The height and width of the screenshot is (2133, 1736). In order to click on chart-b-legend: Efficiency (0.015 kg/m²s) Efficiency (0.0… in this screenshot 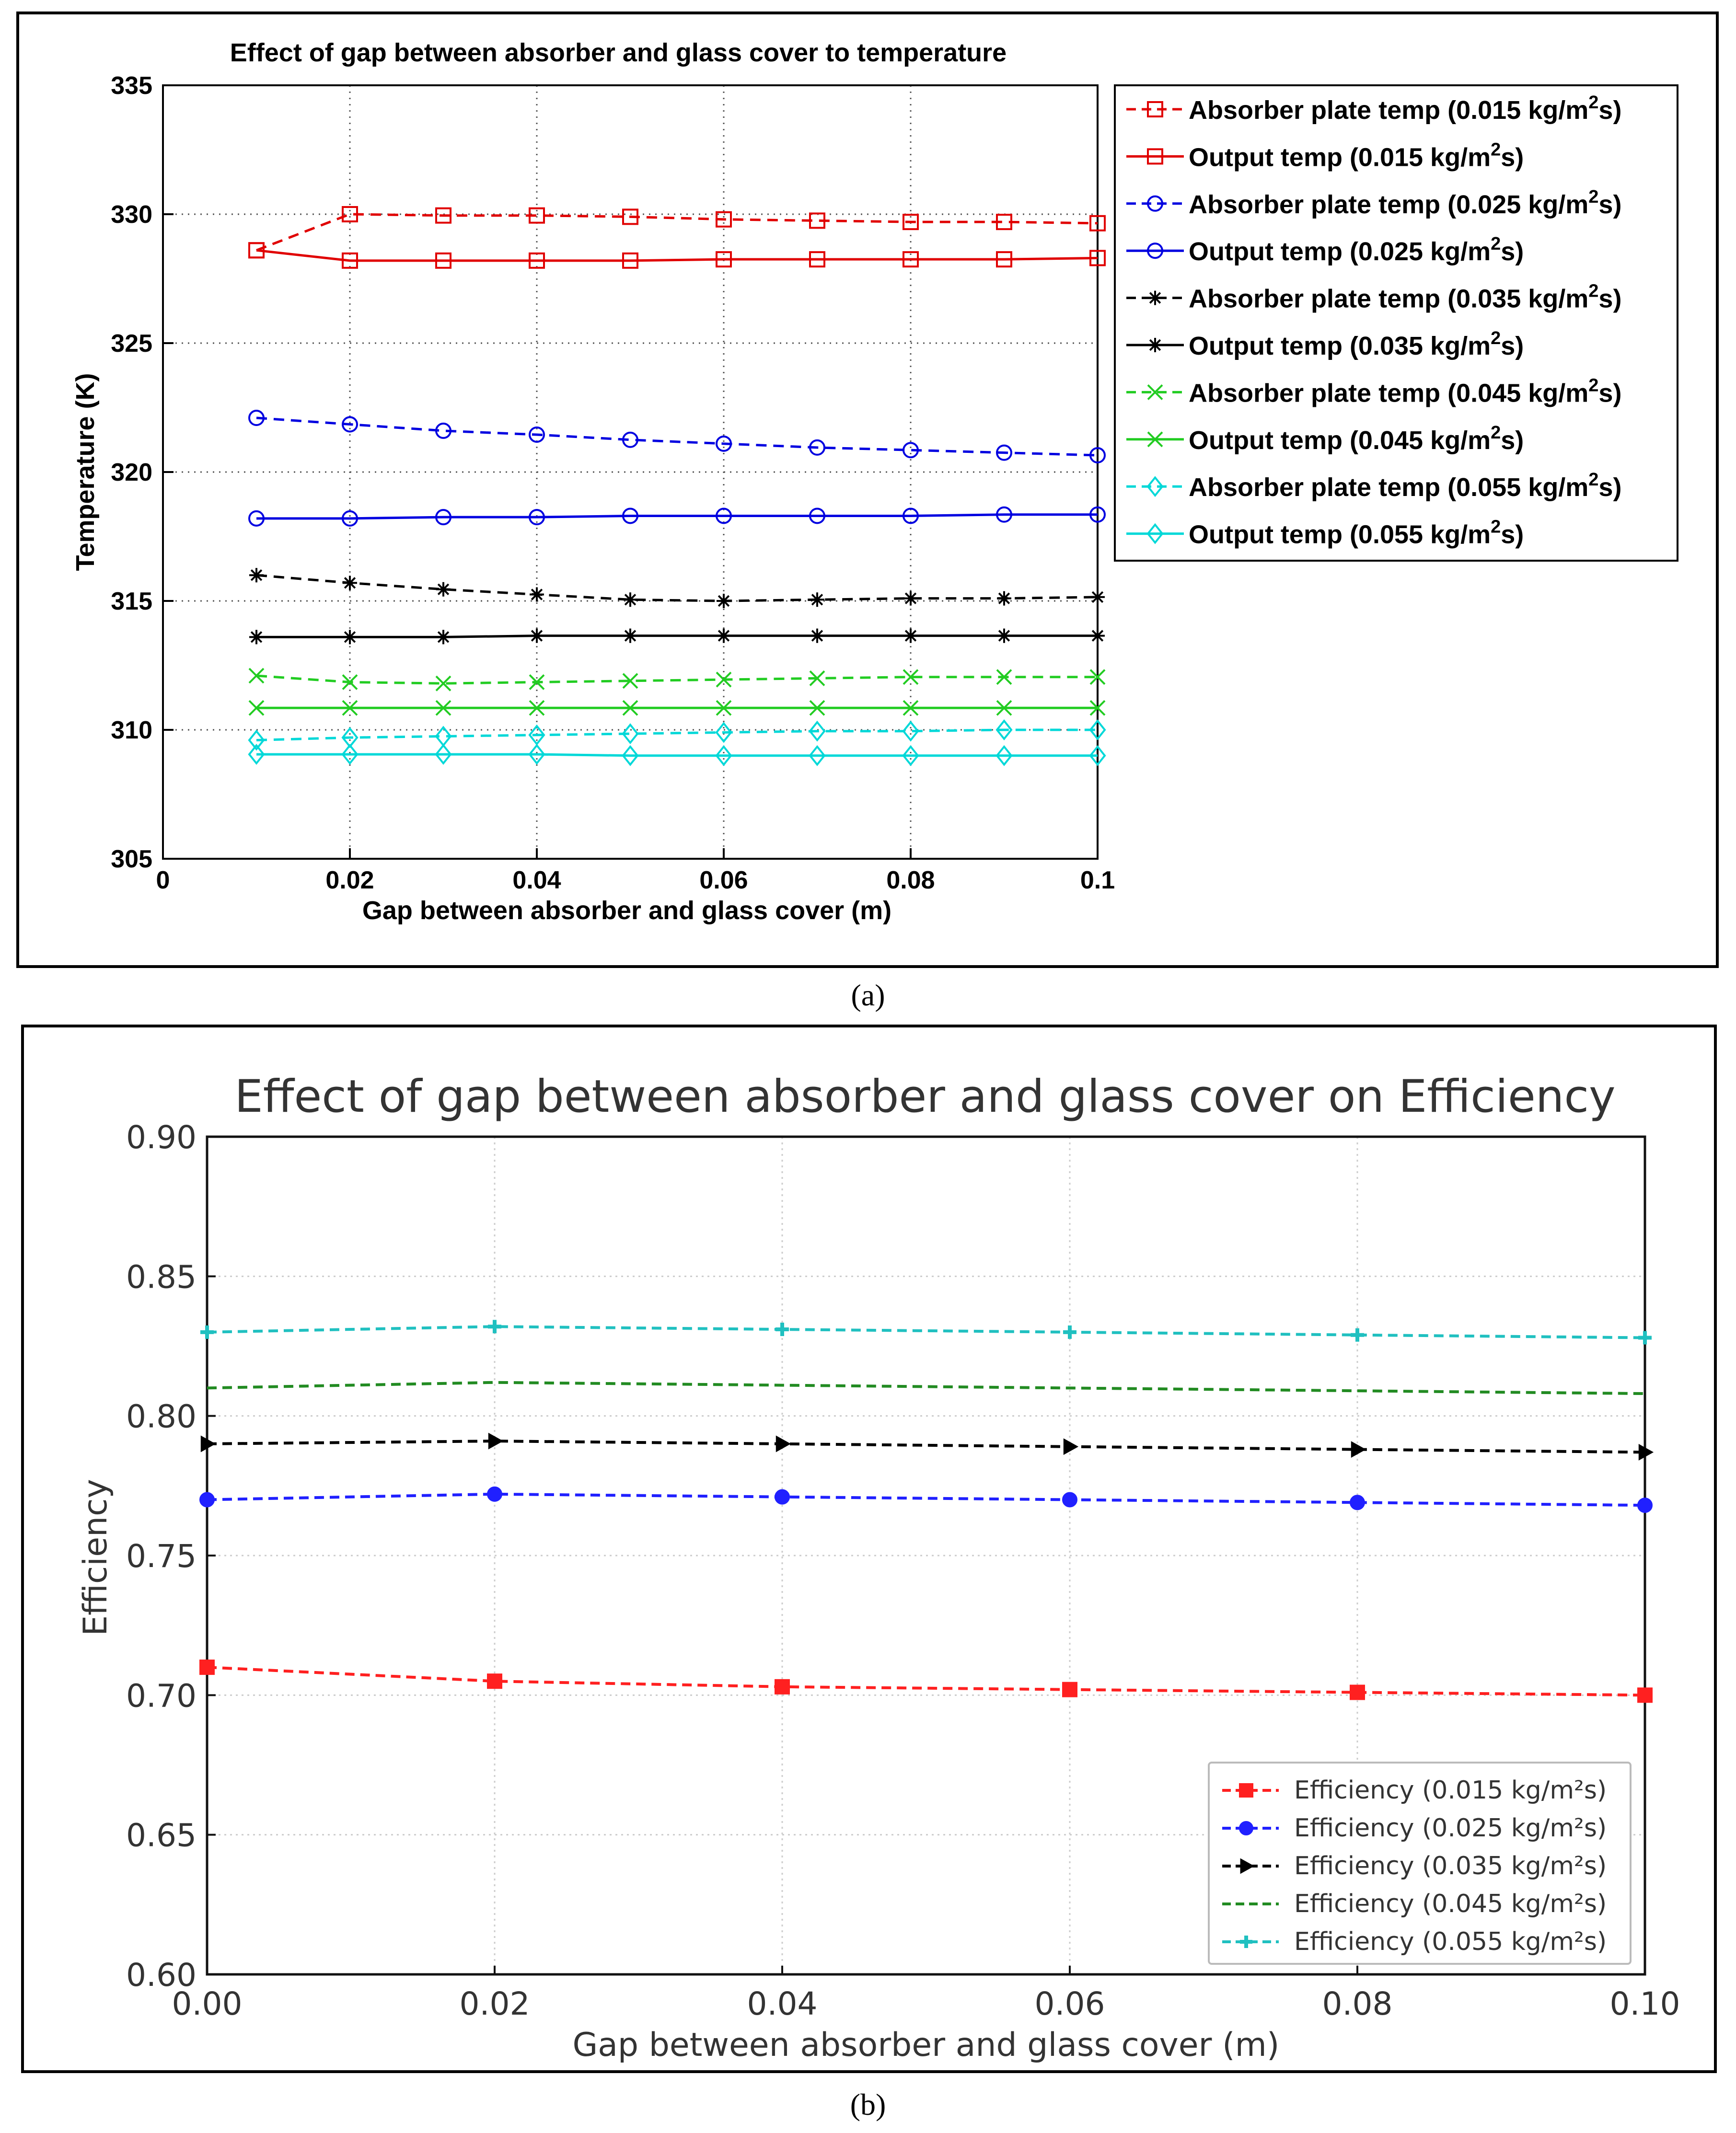, I will do `click(1420, 1863)`.